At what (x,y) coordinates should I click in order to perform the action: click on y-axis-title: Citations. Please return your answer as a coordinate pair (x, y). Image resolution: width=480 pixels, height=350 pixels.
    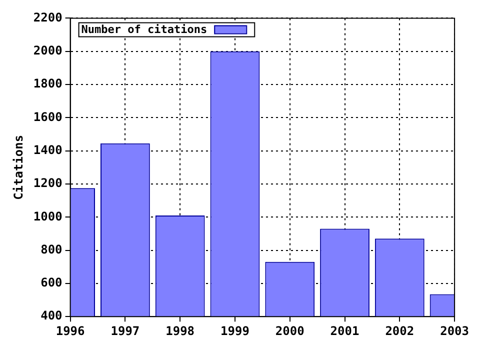
    Looking at the image, I should click on (18, 167).